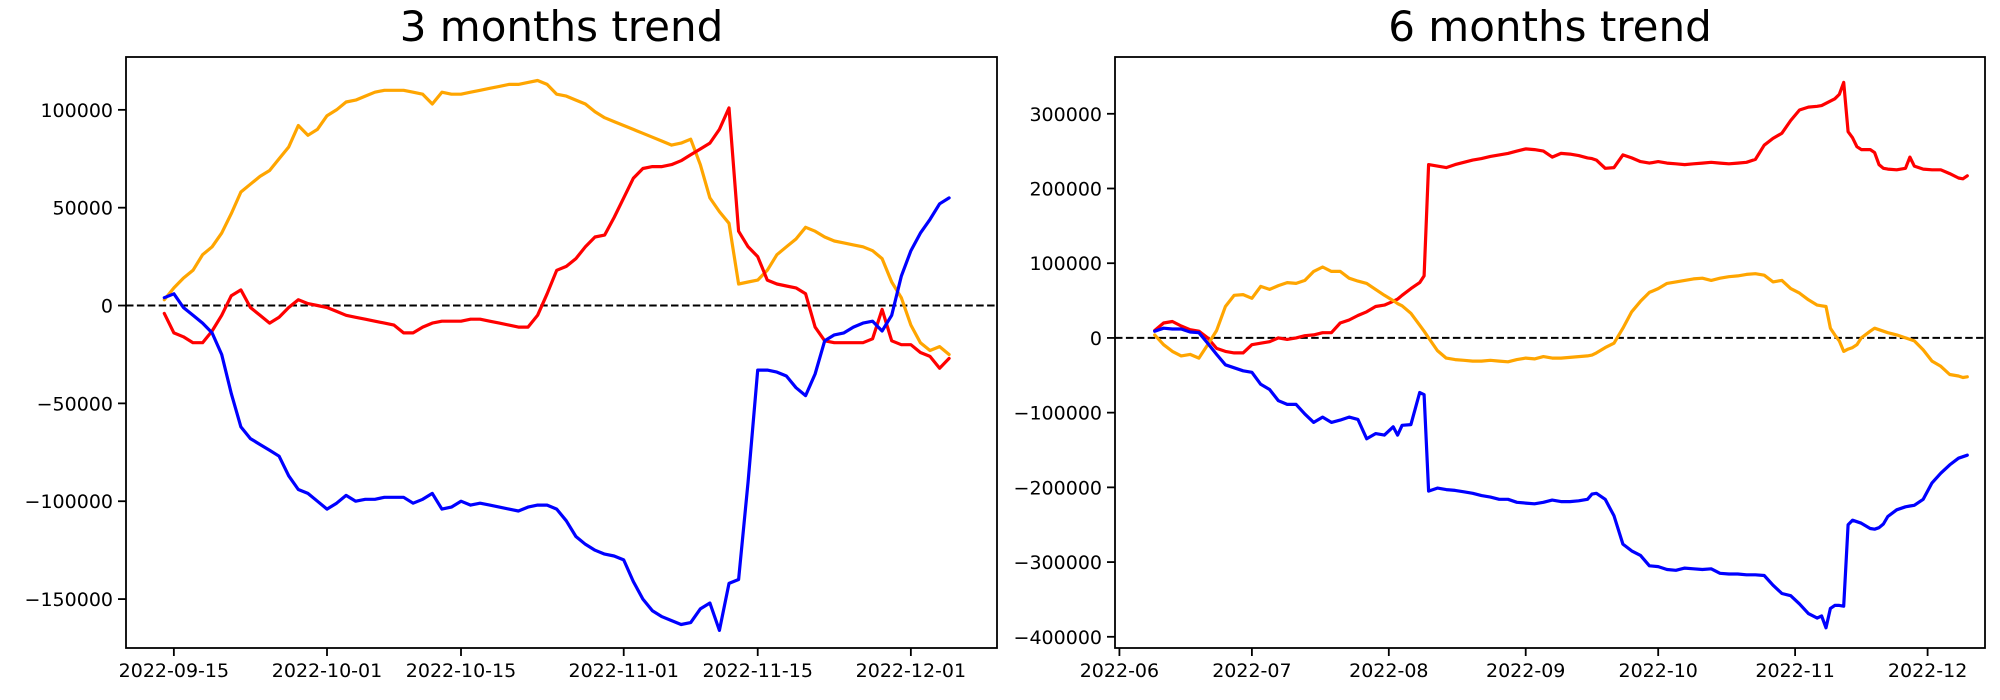 This screenshot has height=700, width=2000. What do you see at coordinates (1794, 671) in the screenshot?
I see `x-tick-label: 2022-11` at bounding box center [1794, 671].